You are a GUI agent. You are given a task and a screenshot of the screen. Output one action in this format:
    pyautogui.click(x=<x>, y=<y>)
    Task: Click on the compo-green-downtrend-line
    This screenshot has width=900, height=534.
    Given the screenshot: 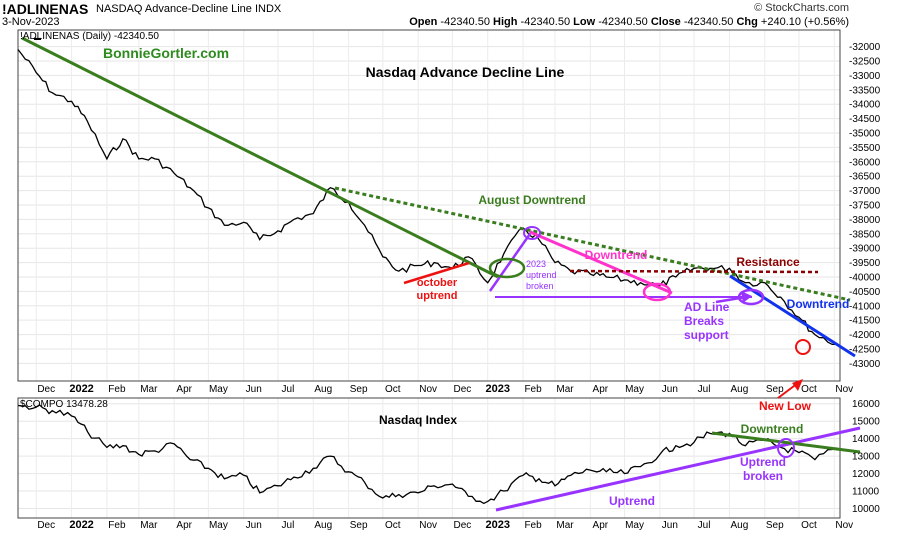 What is the action you would take?
    pyautogui.click(x=786, y=442)
    